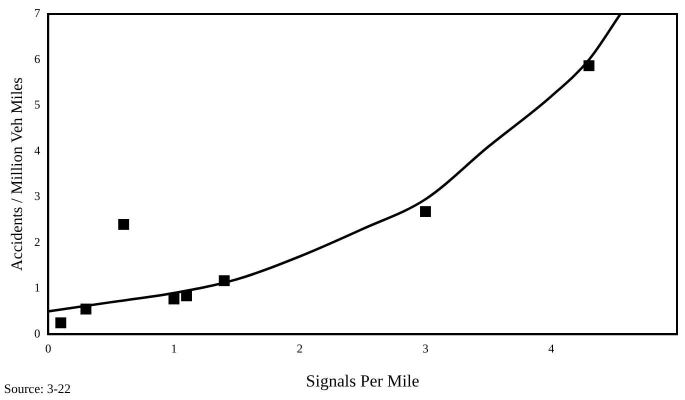  Describe the element at coordinates (299, 349) in the screenshot. I see `x-tick-label: 2` at that location.